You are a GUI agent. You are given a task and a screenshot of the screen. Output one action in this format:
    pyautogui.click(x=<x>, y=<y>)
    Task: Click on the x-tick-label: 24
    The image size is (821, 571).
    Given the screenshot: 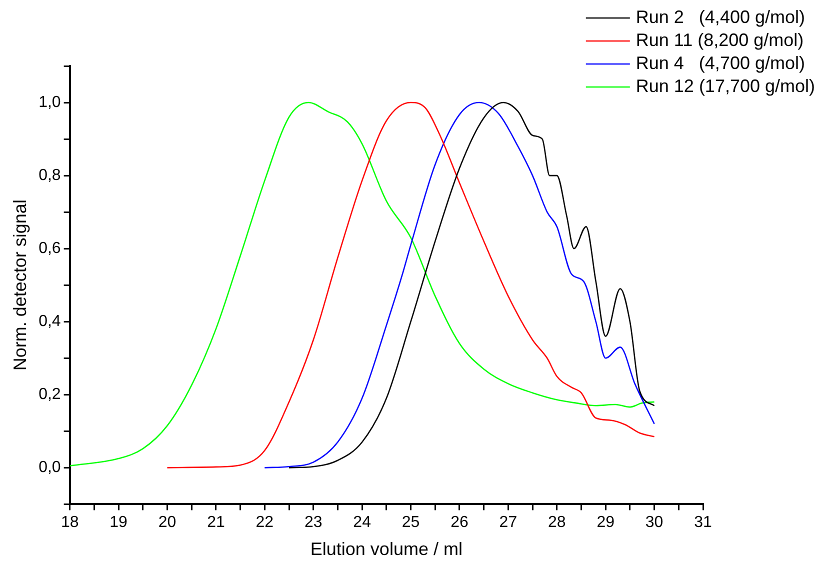 What is the action you would take?
    pyautogui.click(x=362, y=523)
    